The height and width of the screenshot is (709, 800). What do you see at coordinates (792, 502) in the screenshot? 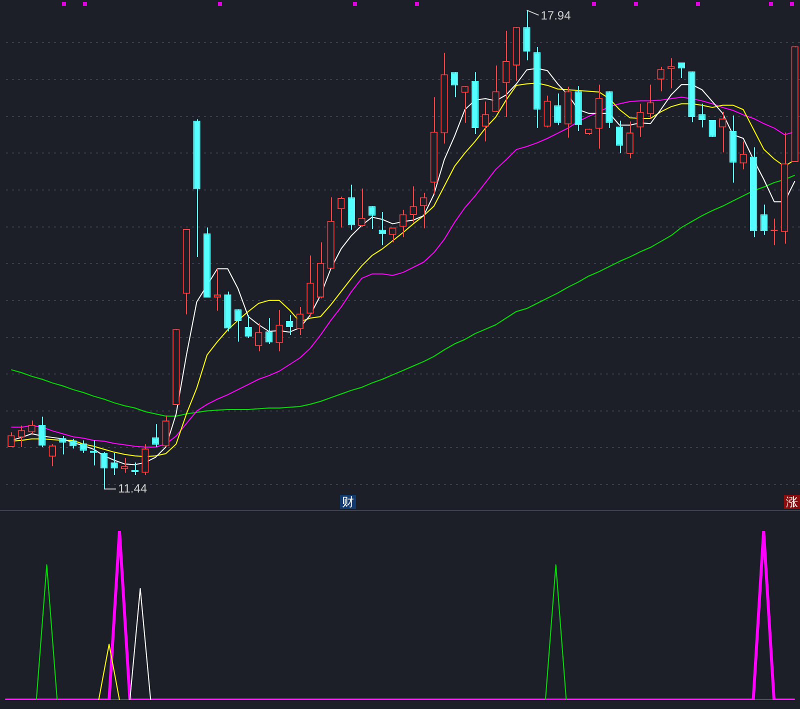
I see `text: 涨` at bounding box center [792, 502].